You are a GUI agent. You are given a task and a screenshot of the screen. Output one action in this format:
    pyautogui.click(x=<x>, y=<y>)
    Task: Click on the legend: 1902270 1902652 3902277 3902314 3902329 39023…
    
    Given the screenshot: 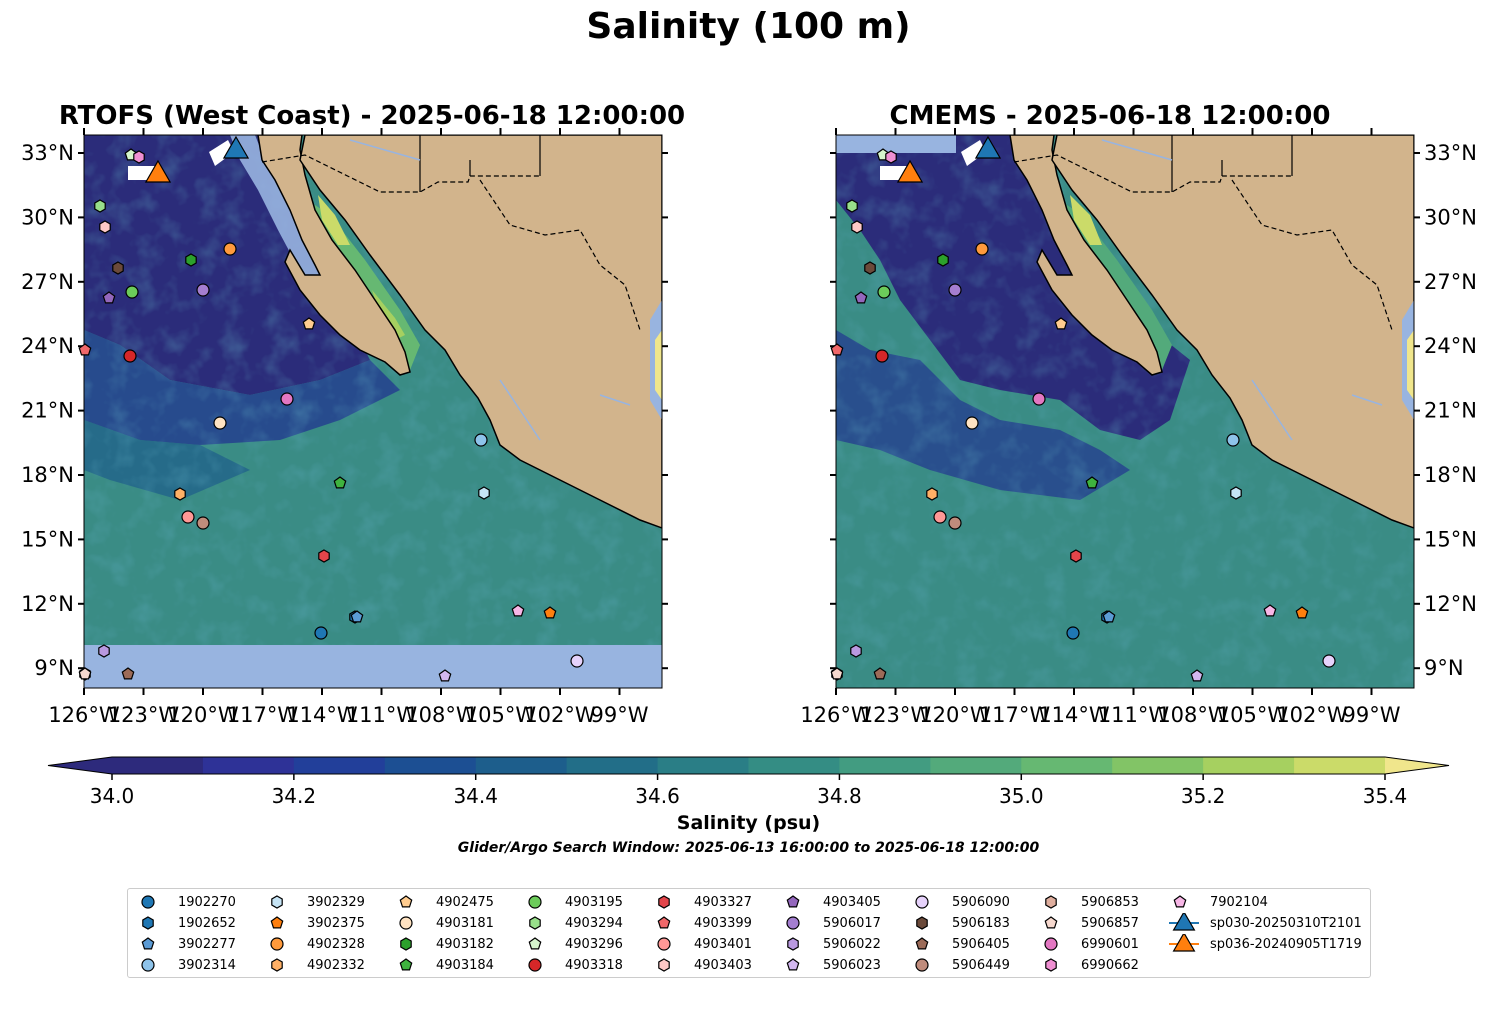 What is the action you would take?
    pyautogui.click(x=749, y=933)
    